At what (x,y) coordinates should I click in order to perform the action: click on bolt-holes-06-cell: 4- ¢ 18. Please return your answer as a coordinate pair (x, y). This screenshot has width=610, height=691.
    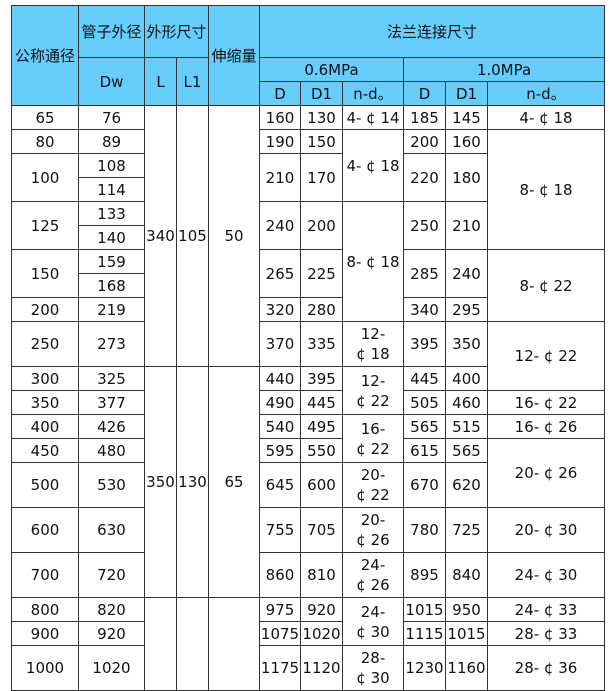
    Looking at the image, I should click on (373, 165).